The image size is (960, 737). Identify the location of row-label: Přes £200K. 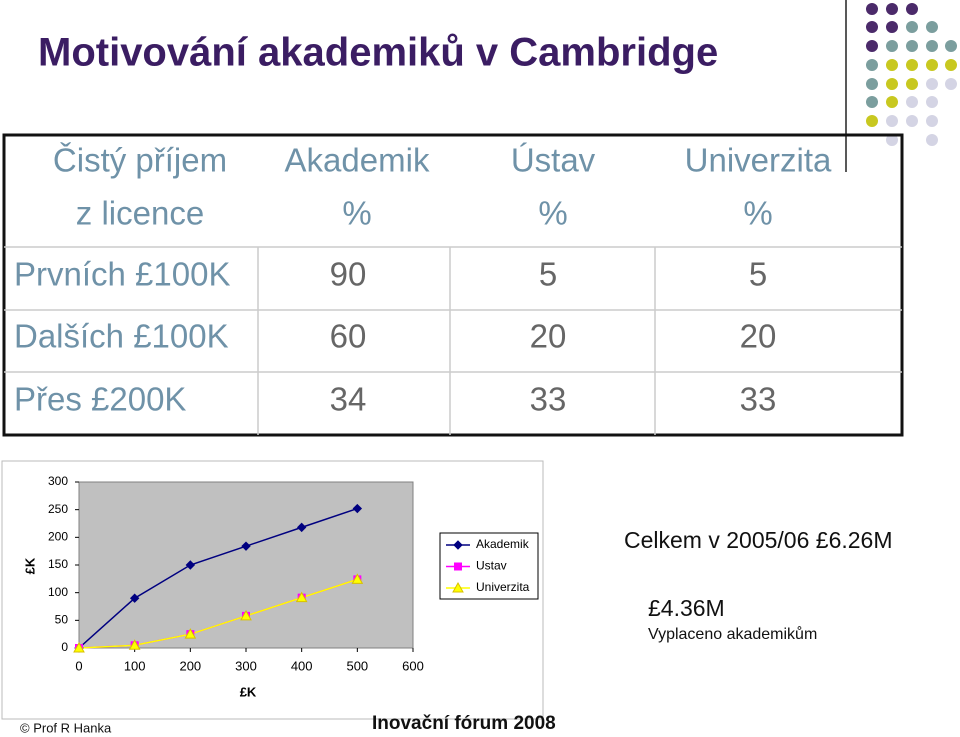
(100, 399).